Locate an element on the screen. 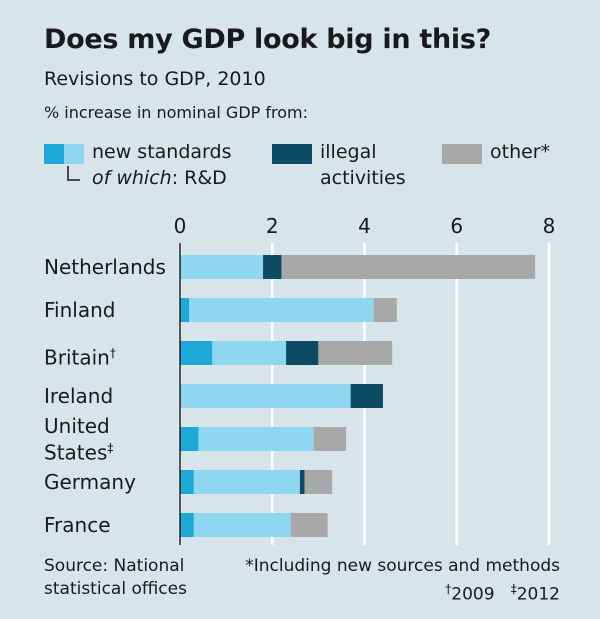  legend-swatch-new-standards is located at coordinates (74, 154).